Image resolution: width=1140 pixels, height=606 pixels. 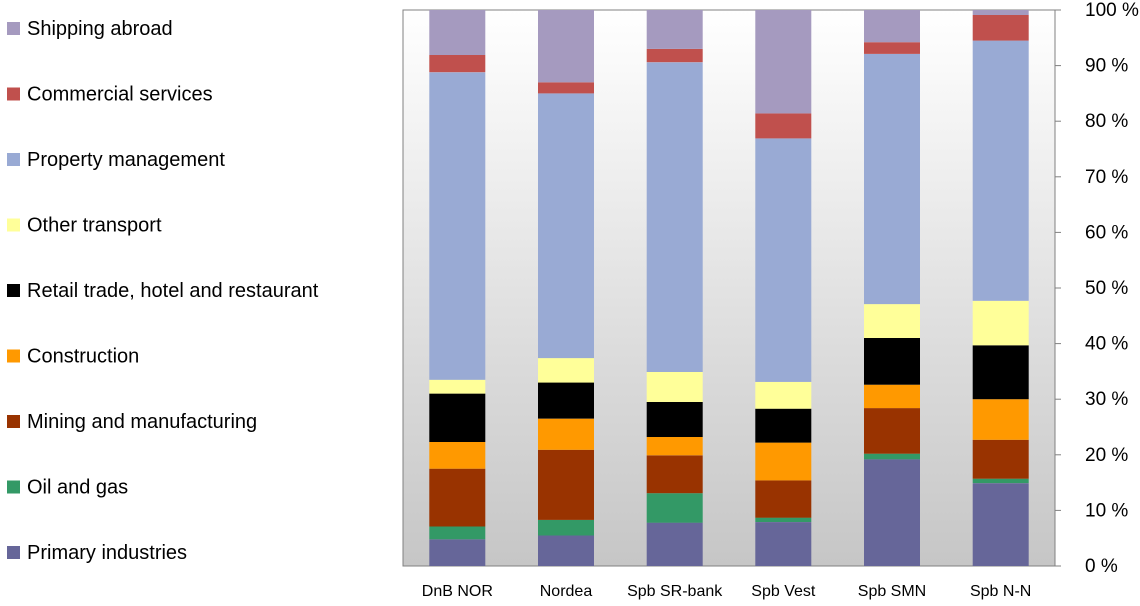 What do you see at coordinates (94, 226) in the screenshot?
I see `legend-label: Other transport` at bounding box center [94, 226].